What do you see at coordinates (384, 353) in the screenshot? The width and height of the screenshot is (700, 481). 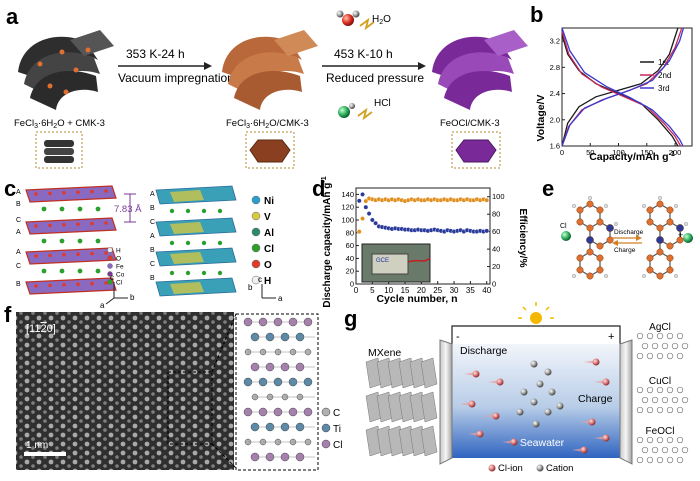 I see `mxene-label: MXene` at bounding box center [384, 353].